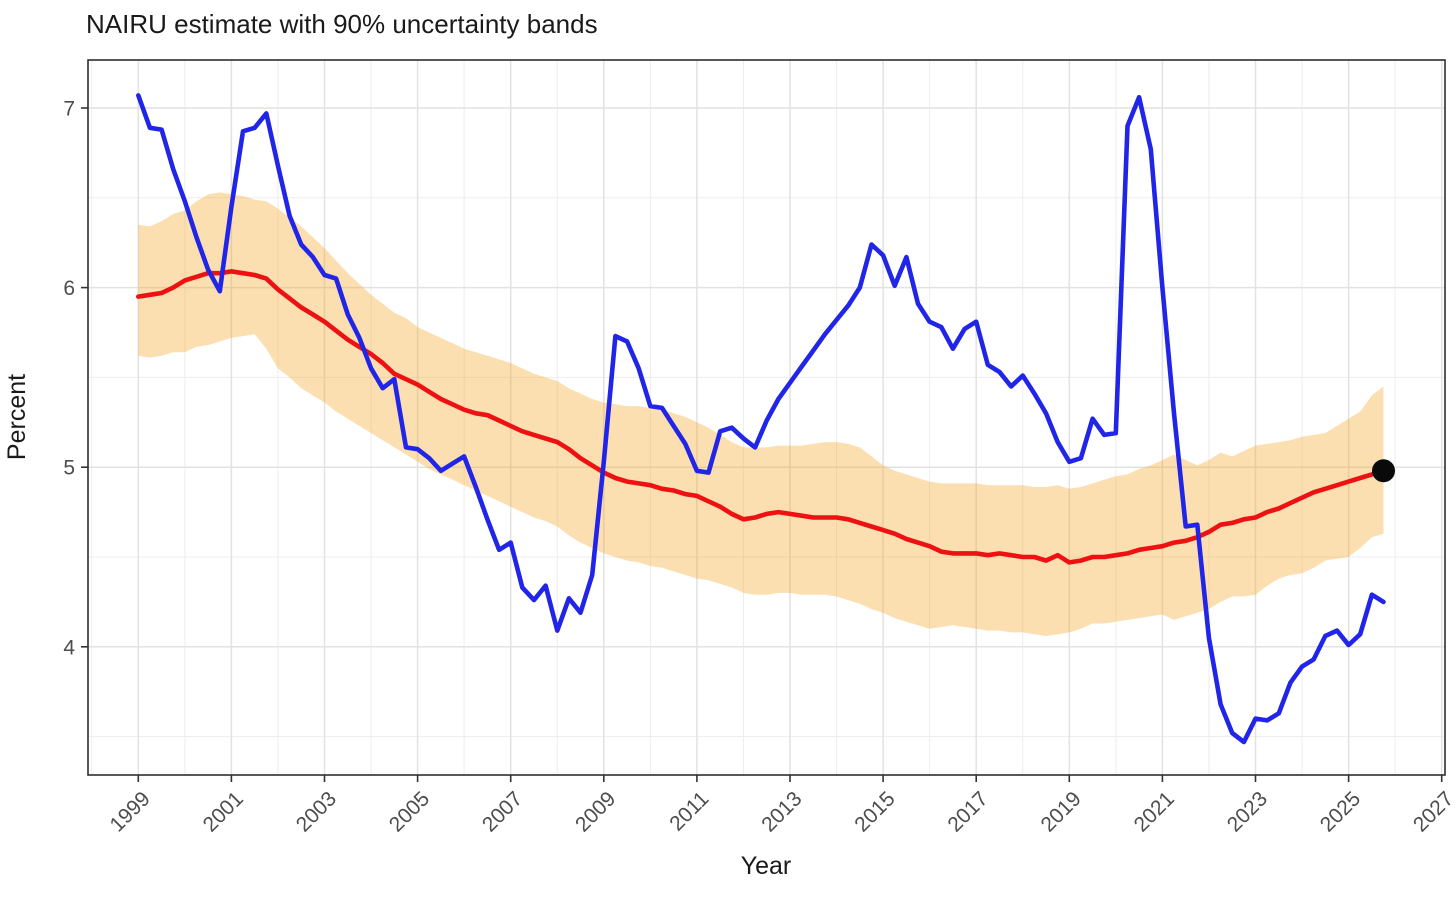  I want to click on x-tick-label: 2005, so click(409, 811).